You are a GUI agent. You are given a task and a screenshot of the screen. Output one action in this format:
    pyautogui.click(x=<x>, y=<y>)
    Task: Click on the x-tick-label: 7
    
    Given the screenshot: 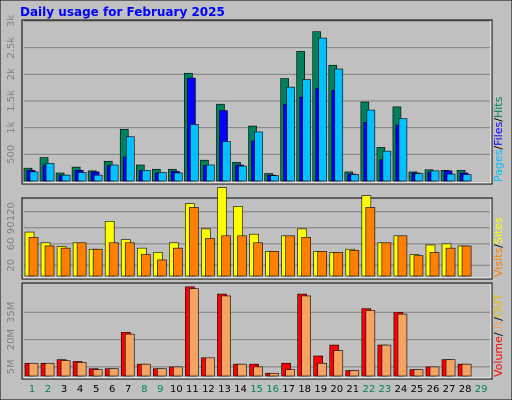 What is the action you would take?
    pyautogui.click(x=128, y=389)
    